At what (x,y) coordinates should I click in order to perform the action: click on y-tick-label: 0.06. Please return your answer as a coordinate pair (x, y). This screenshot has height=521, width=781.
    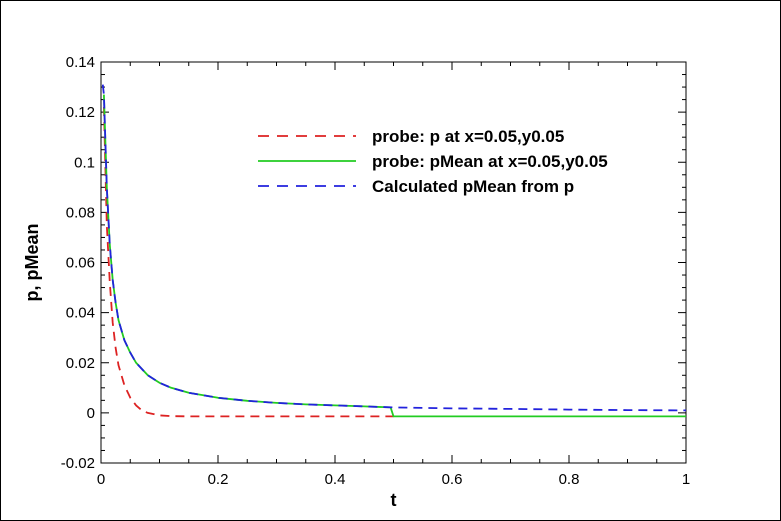
    Looking at the image, I should click on (80, 263).